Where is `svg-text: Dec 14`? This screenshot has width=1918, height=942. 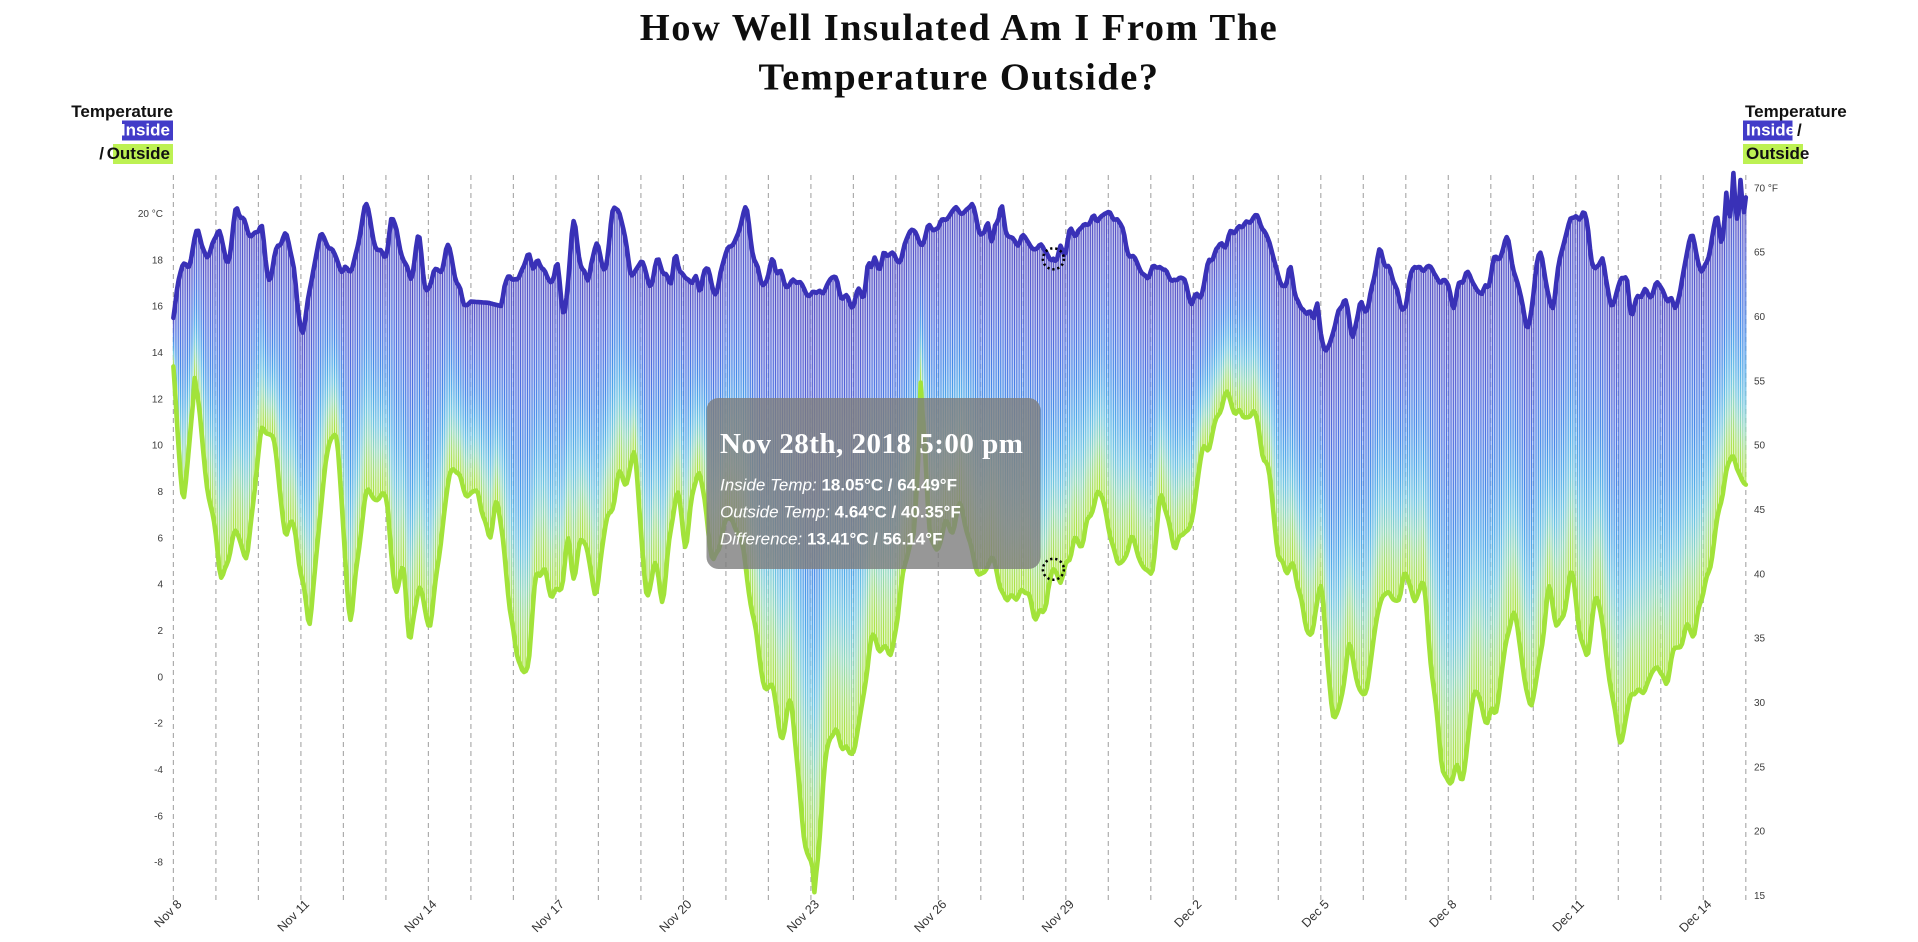 svg-text: Dec 14 is located at coordinates (1696, 916).